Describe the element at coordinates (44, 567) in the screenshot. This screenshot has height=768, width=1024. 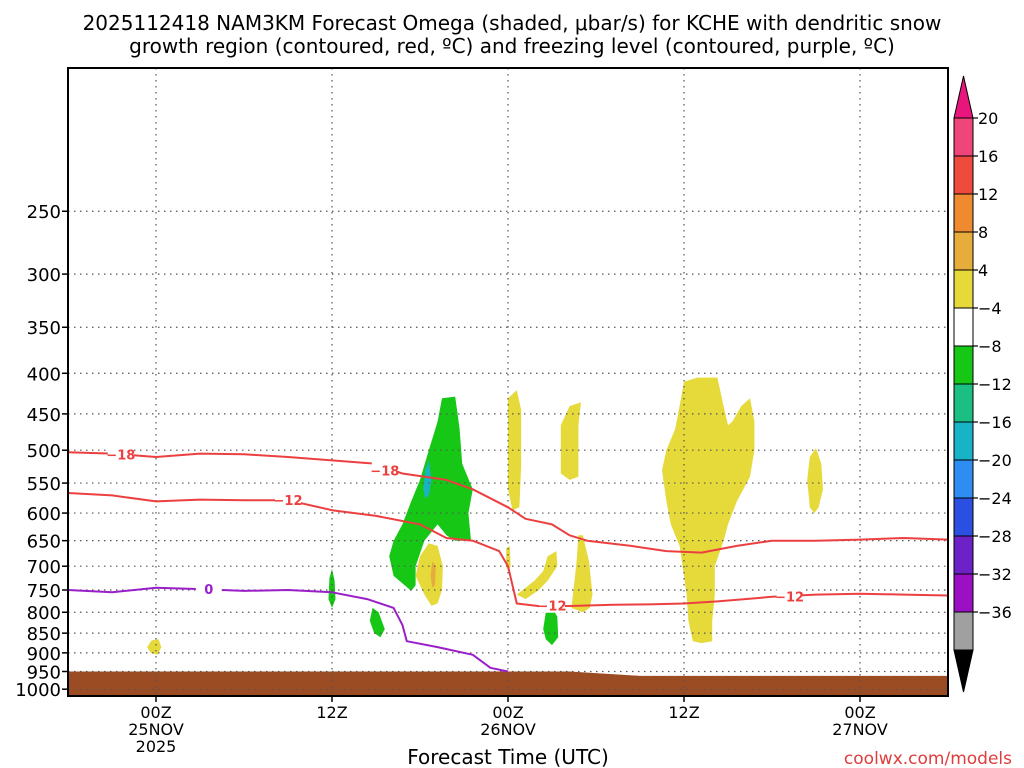
I see `y-tick-label-700: 700` at that location.